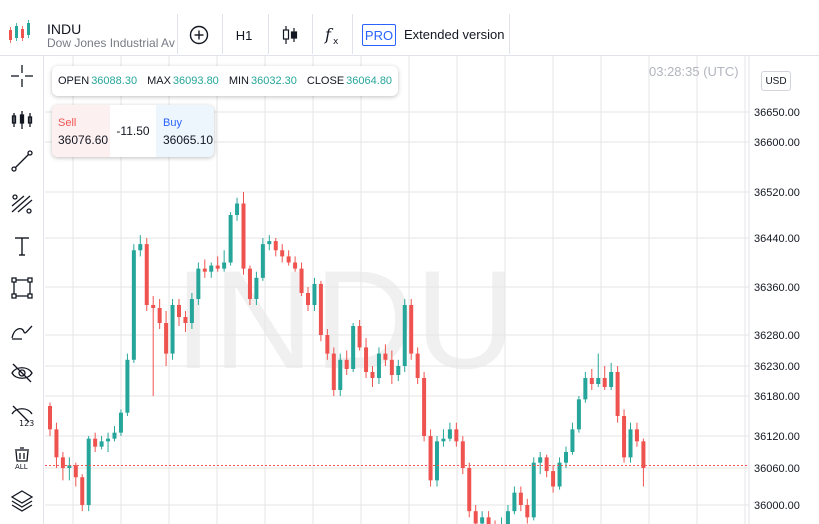 The image size is (819, 524). I want to click on indicators-button: f x, so click(333, 35).